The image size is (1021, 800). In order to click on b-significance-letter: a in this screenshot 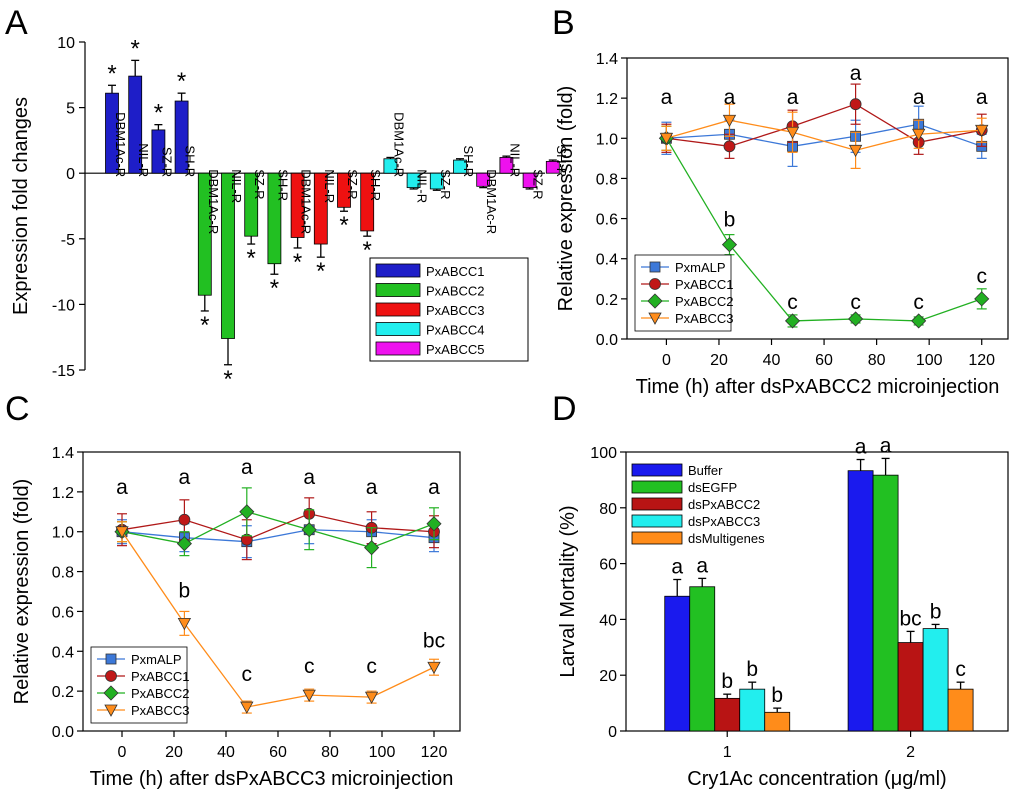, I will do `click(982, 97)`.